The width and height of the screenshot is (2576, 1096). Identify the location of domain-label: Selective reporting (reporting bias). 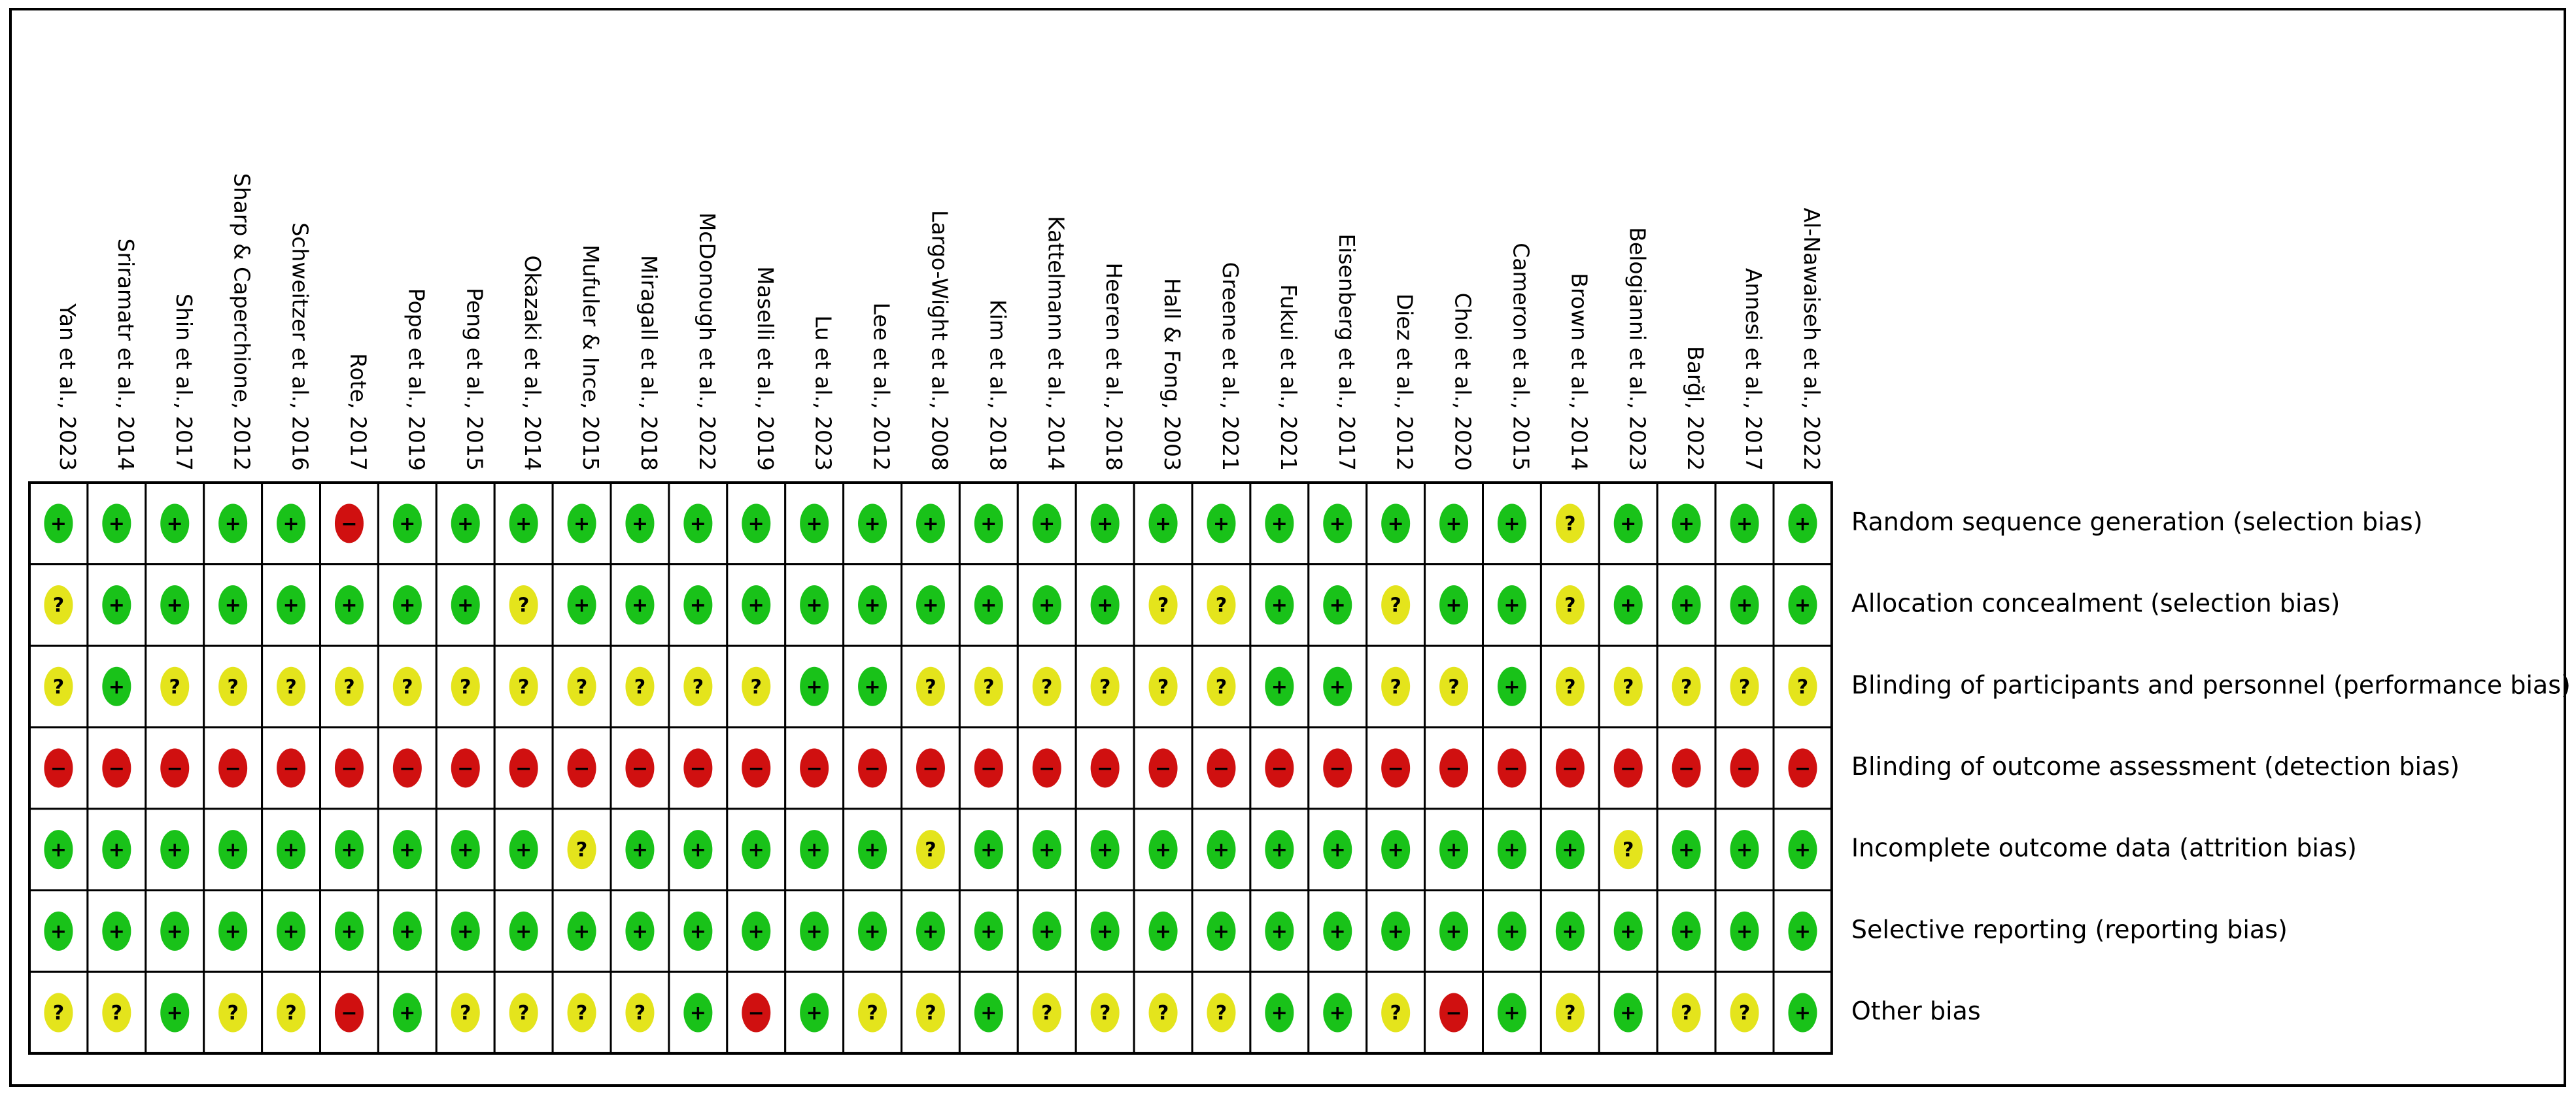
(2069, 929).